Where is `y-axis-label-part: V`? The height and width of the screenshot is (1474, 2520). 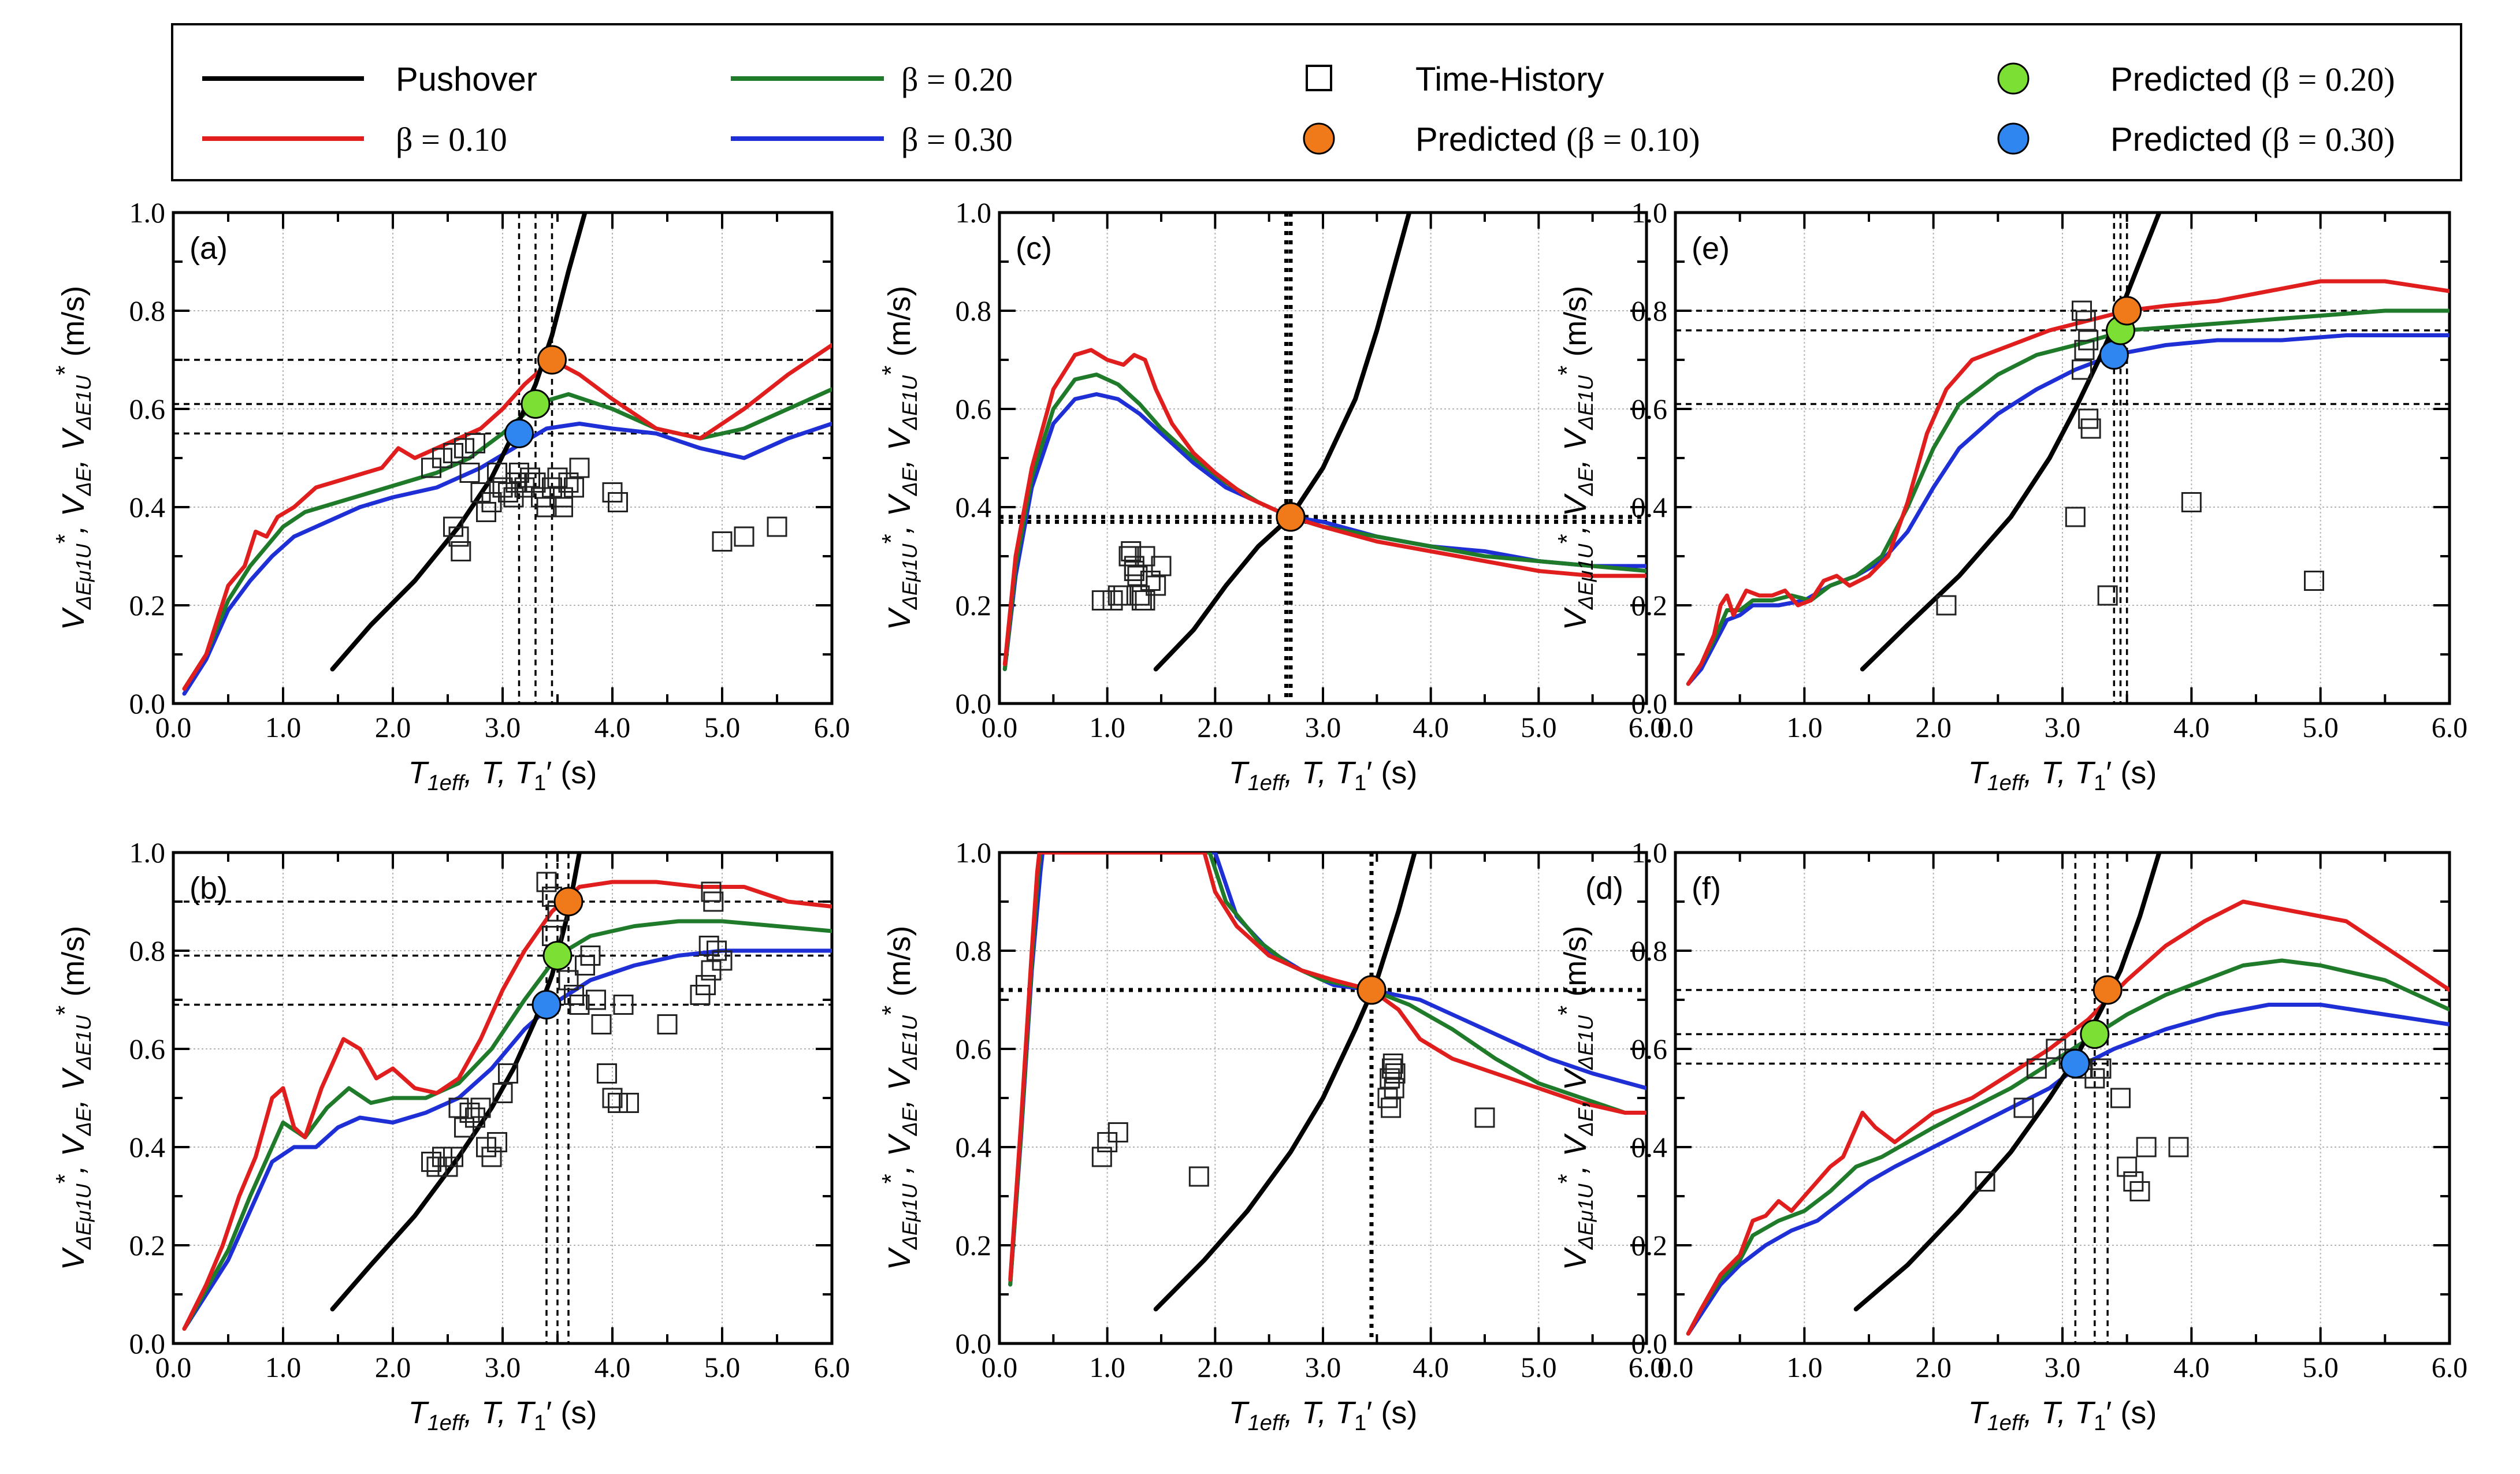
y-axis-label-part: V is located at coordinates (900, 1258).